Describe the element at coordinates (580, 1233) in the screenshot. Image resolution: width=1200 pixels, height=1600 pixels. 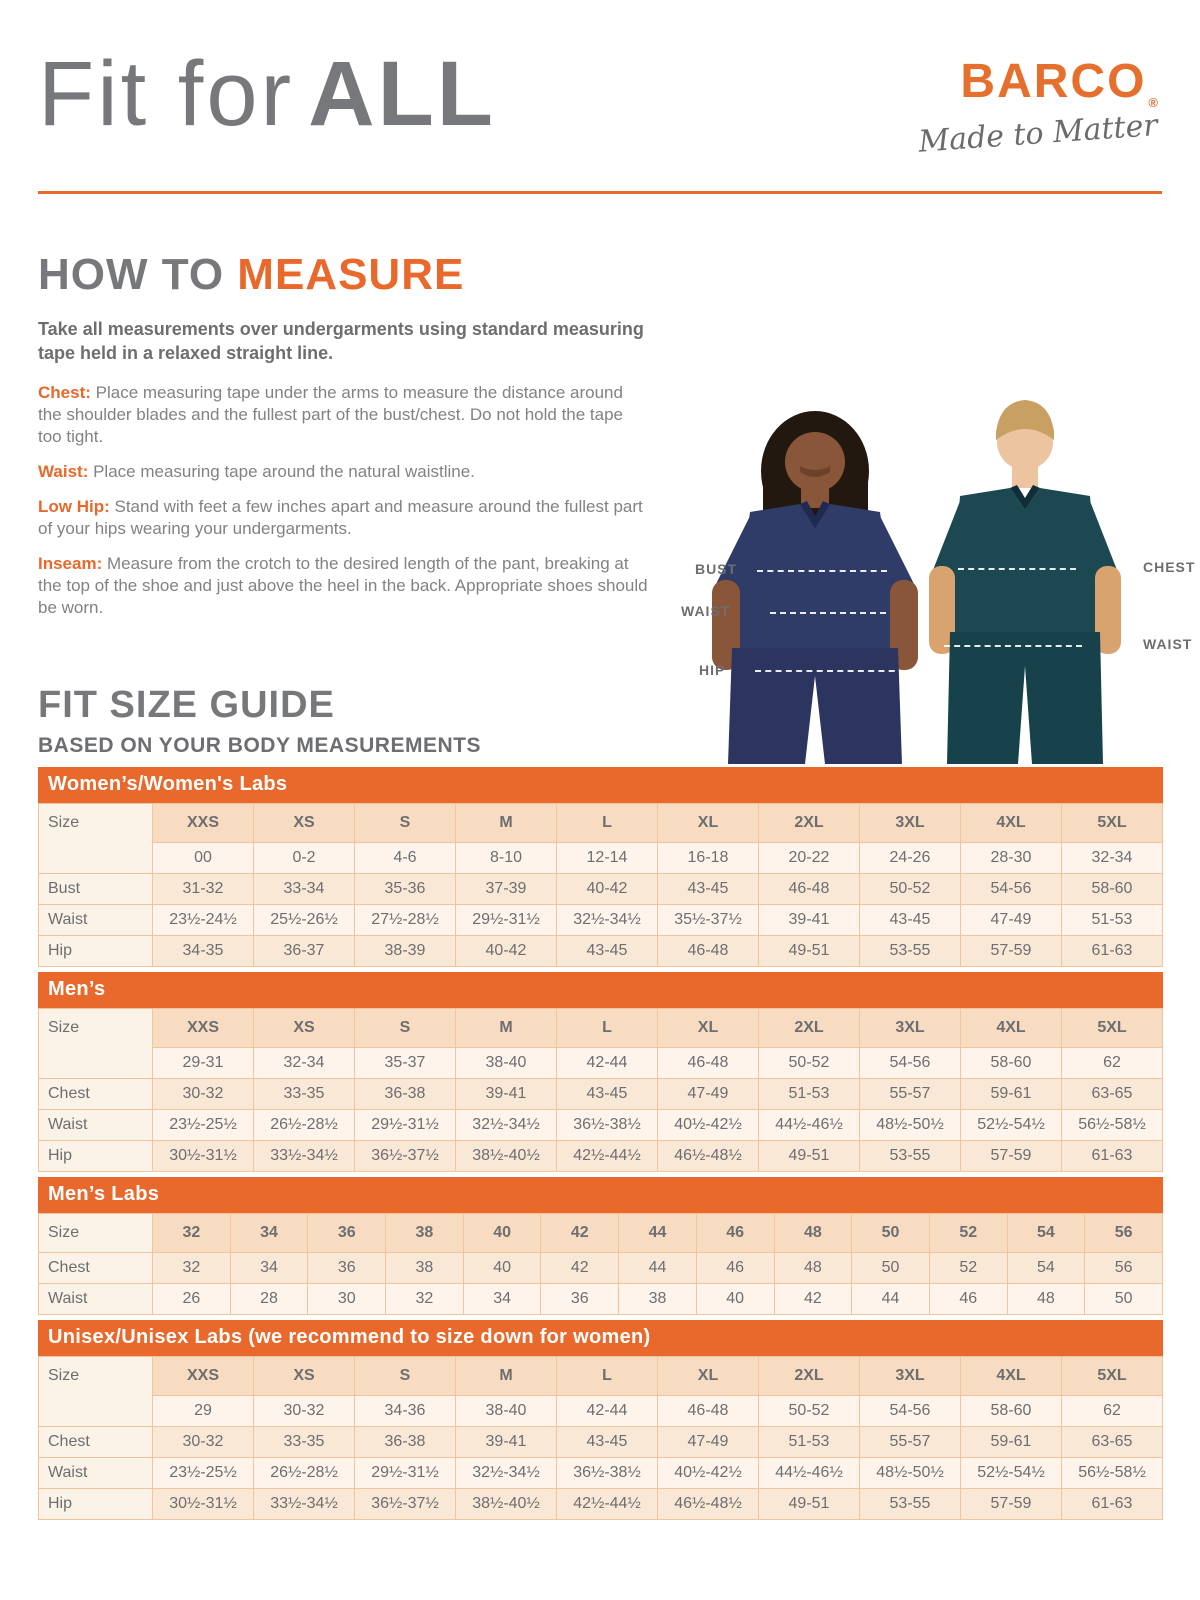
I see `size-header-cell: 42` at that location.